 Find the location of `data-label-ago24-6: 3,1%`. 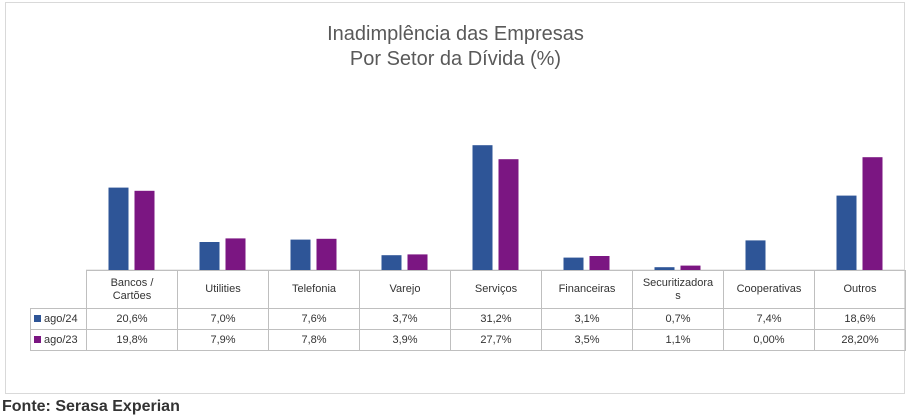

data-label-ago24-6: 3,1% is located at coordinates (587, 319).